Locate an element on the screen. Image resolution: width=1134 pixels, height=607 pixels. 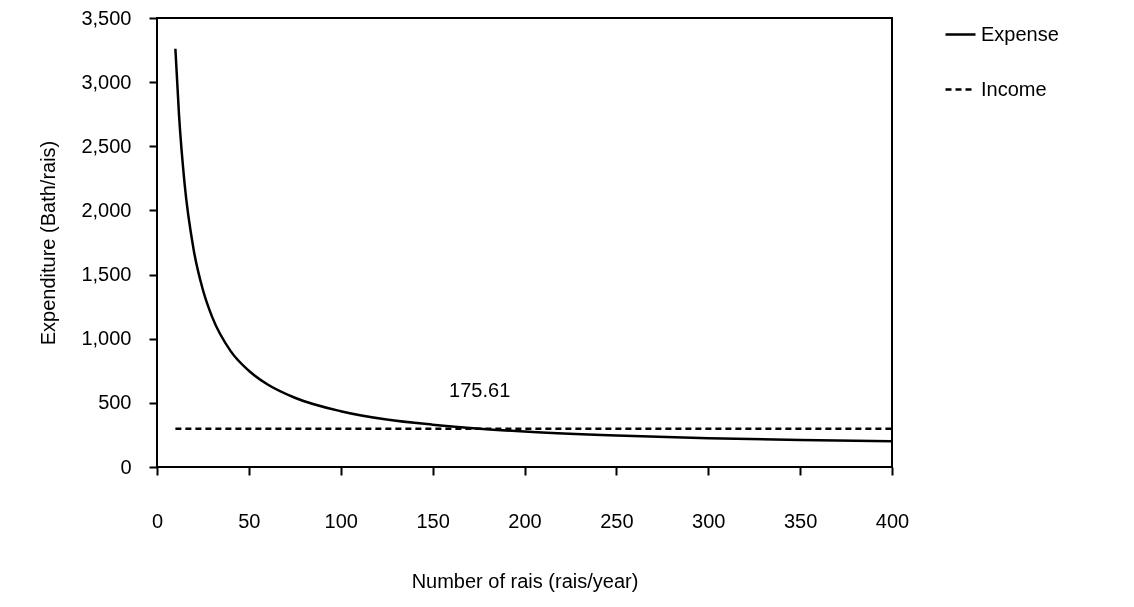
y-tick-label: 2,000 is located at coordinates (106, 209).